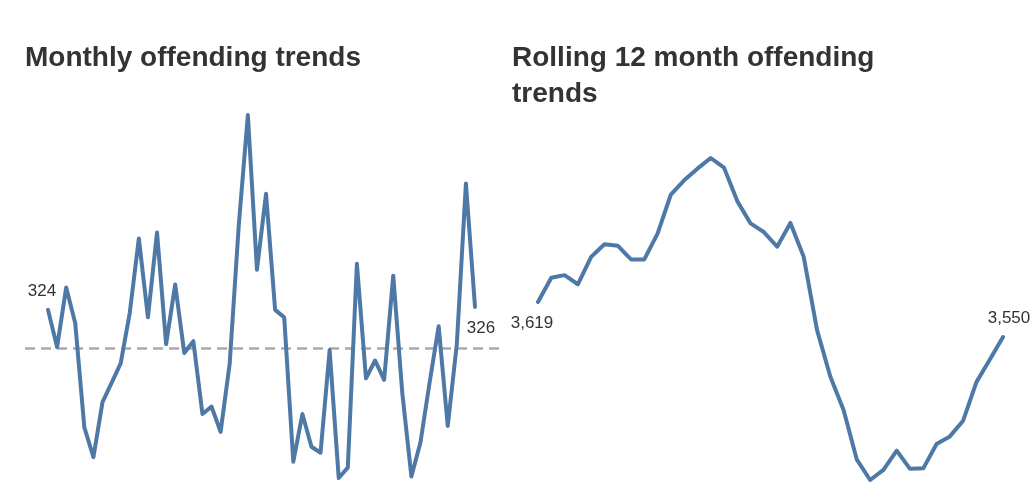  Describe the element at coordinates (532, 323) in the screenshot. I see `data-label: 3,619` at that location.